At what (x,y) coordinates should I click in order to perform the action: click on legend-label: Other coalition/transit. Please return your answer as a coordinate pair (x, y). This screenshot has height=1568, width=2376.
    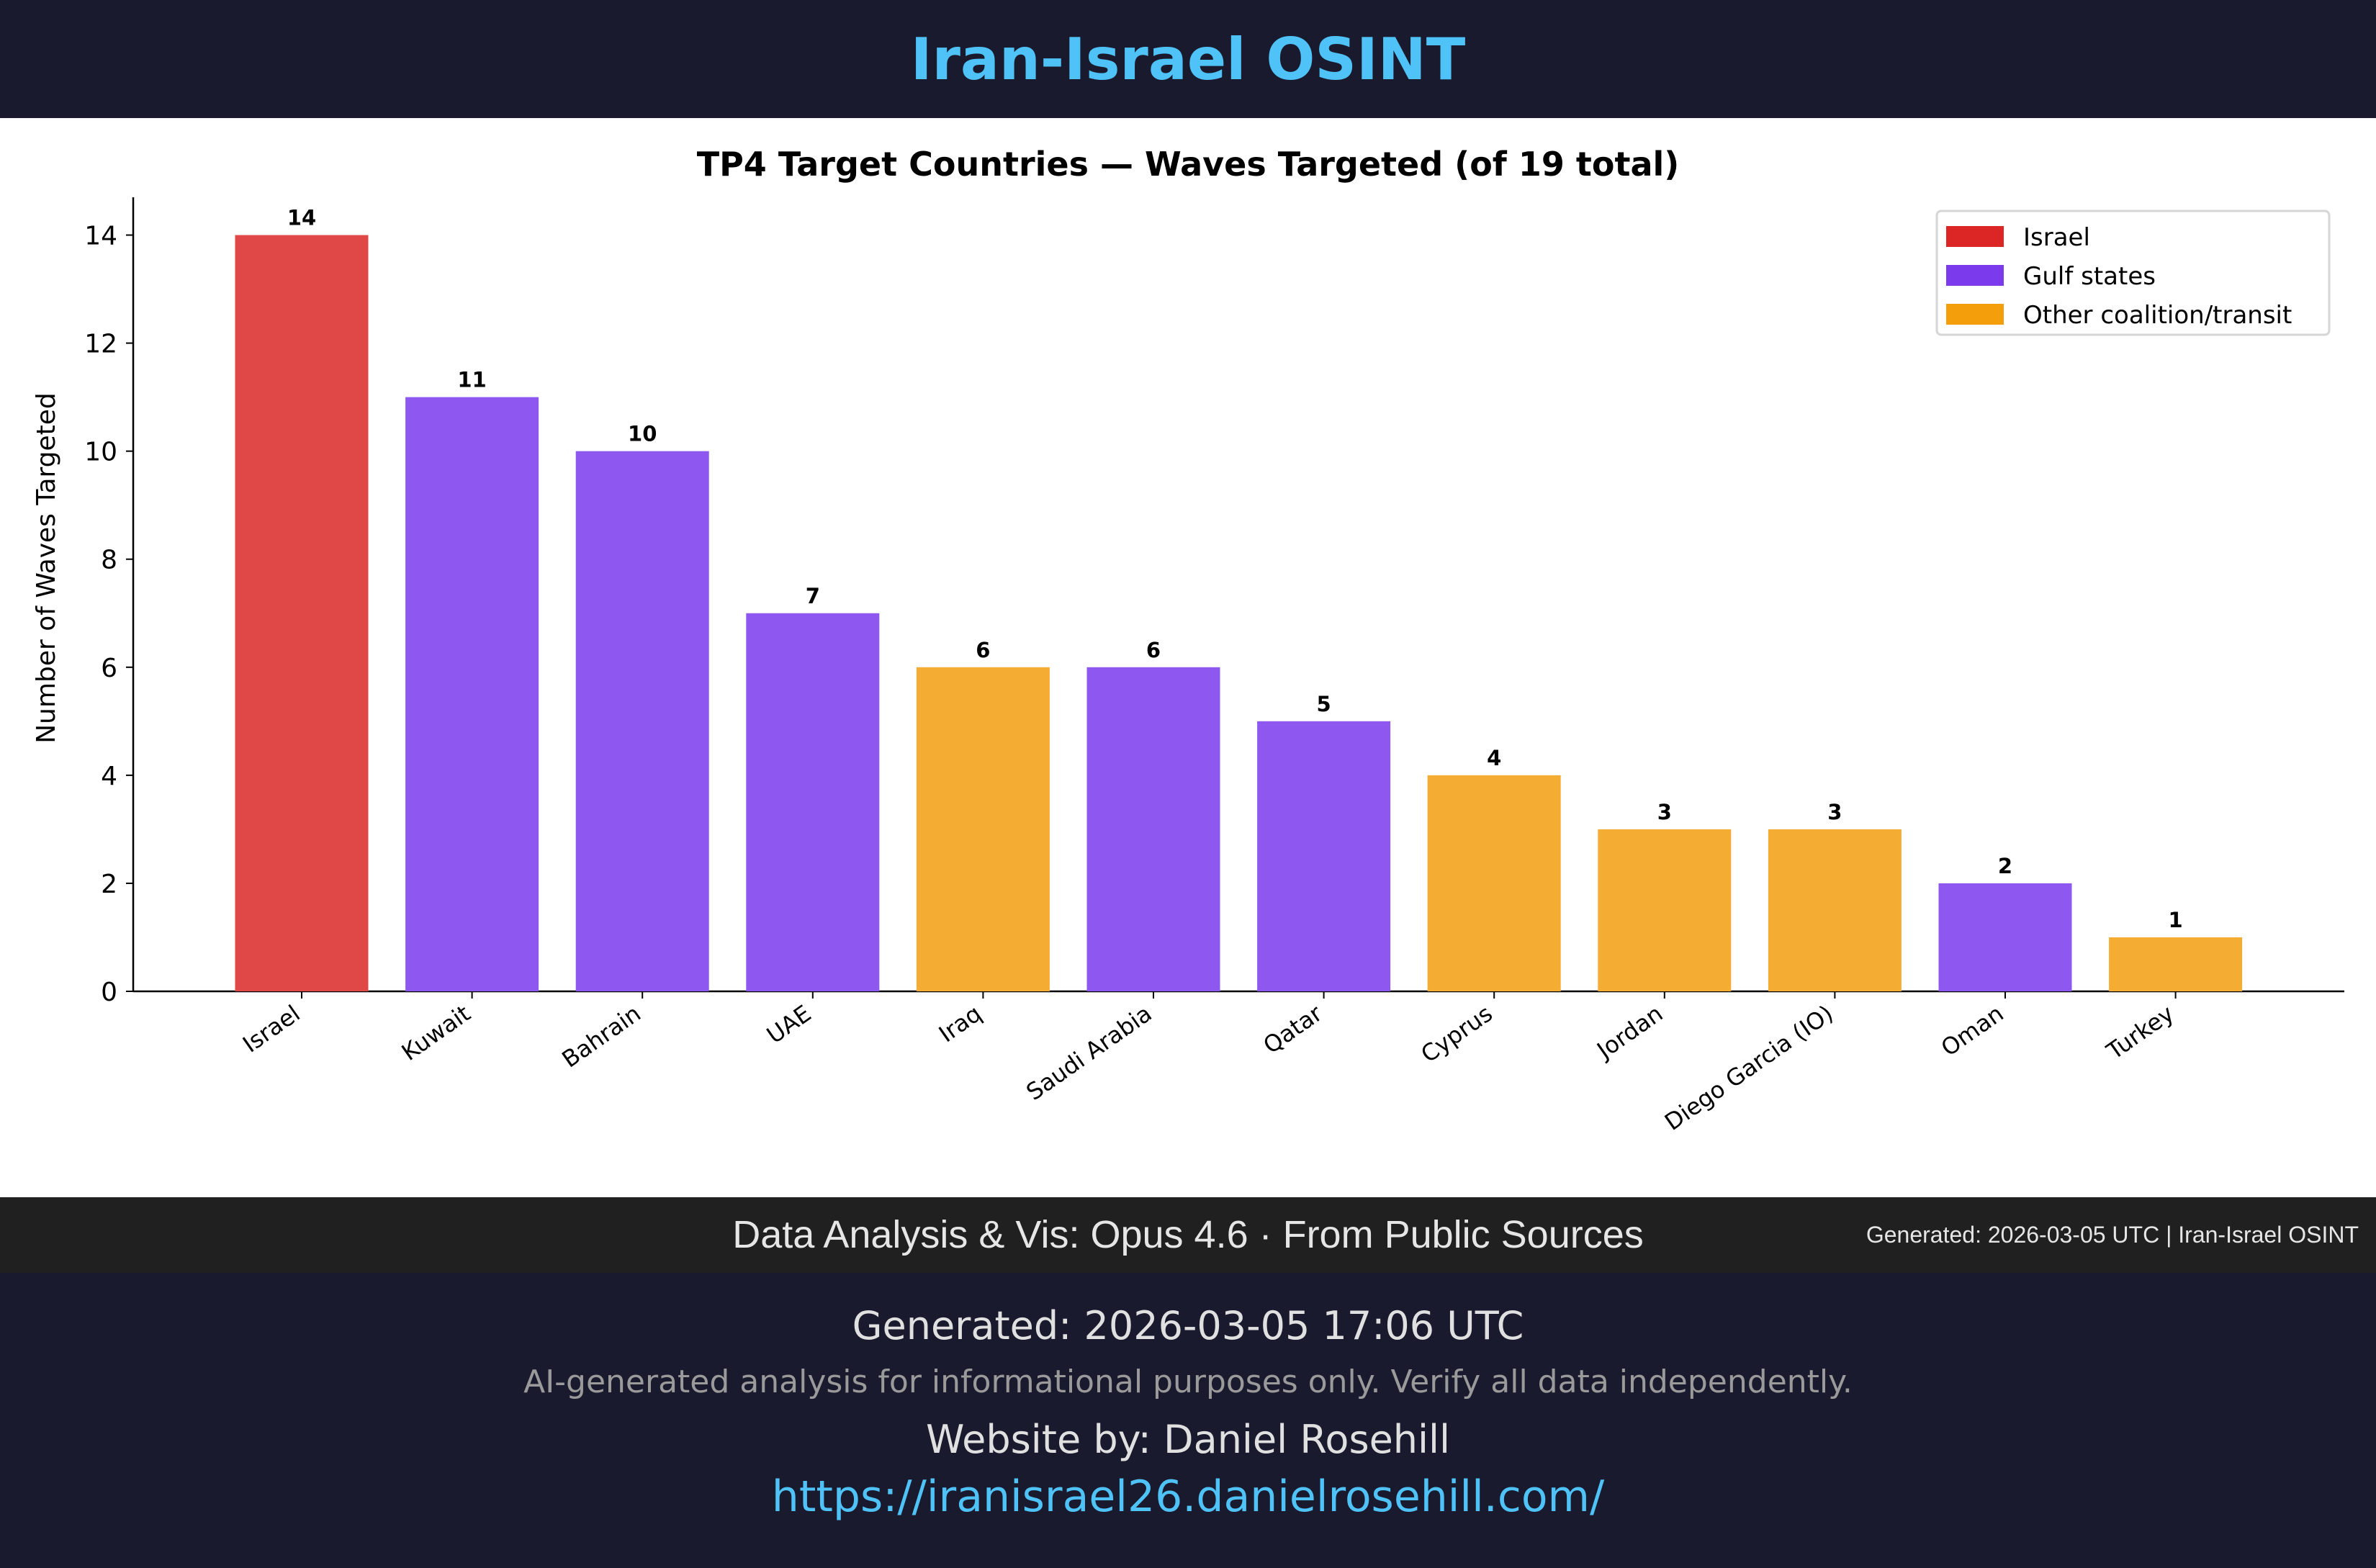
    Looking at the image, I should click on (2157, 315).